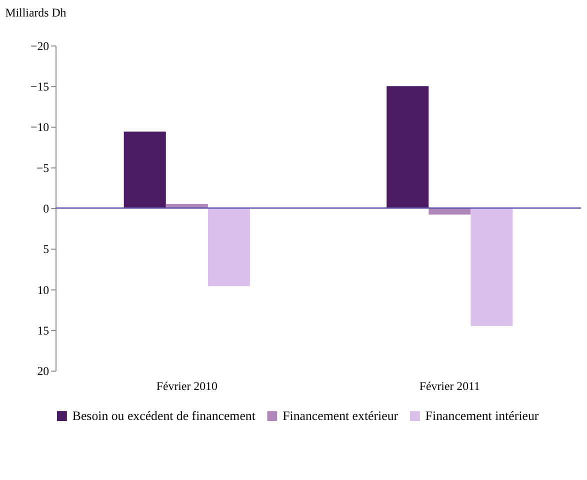  What do you see at coordinates (449, 386) in the screenshot?
I see `x-tick-label: Février 2011` at bounding box center [449, 386].